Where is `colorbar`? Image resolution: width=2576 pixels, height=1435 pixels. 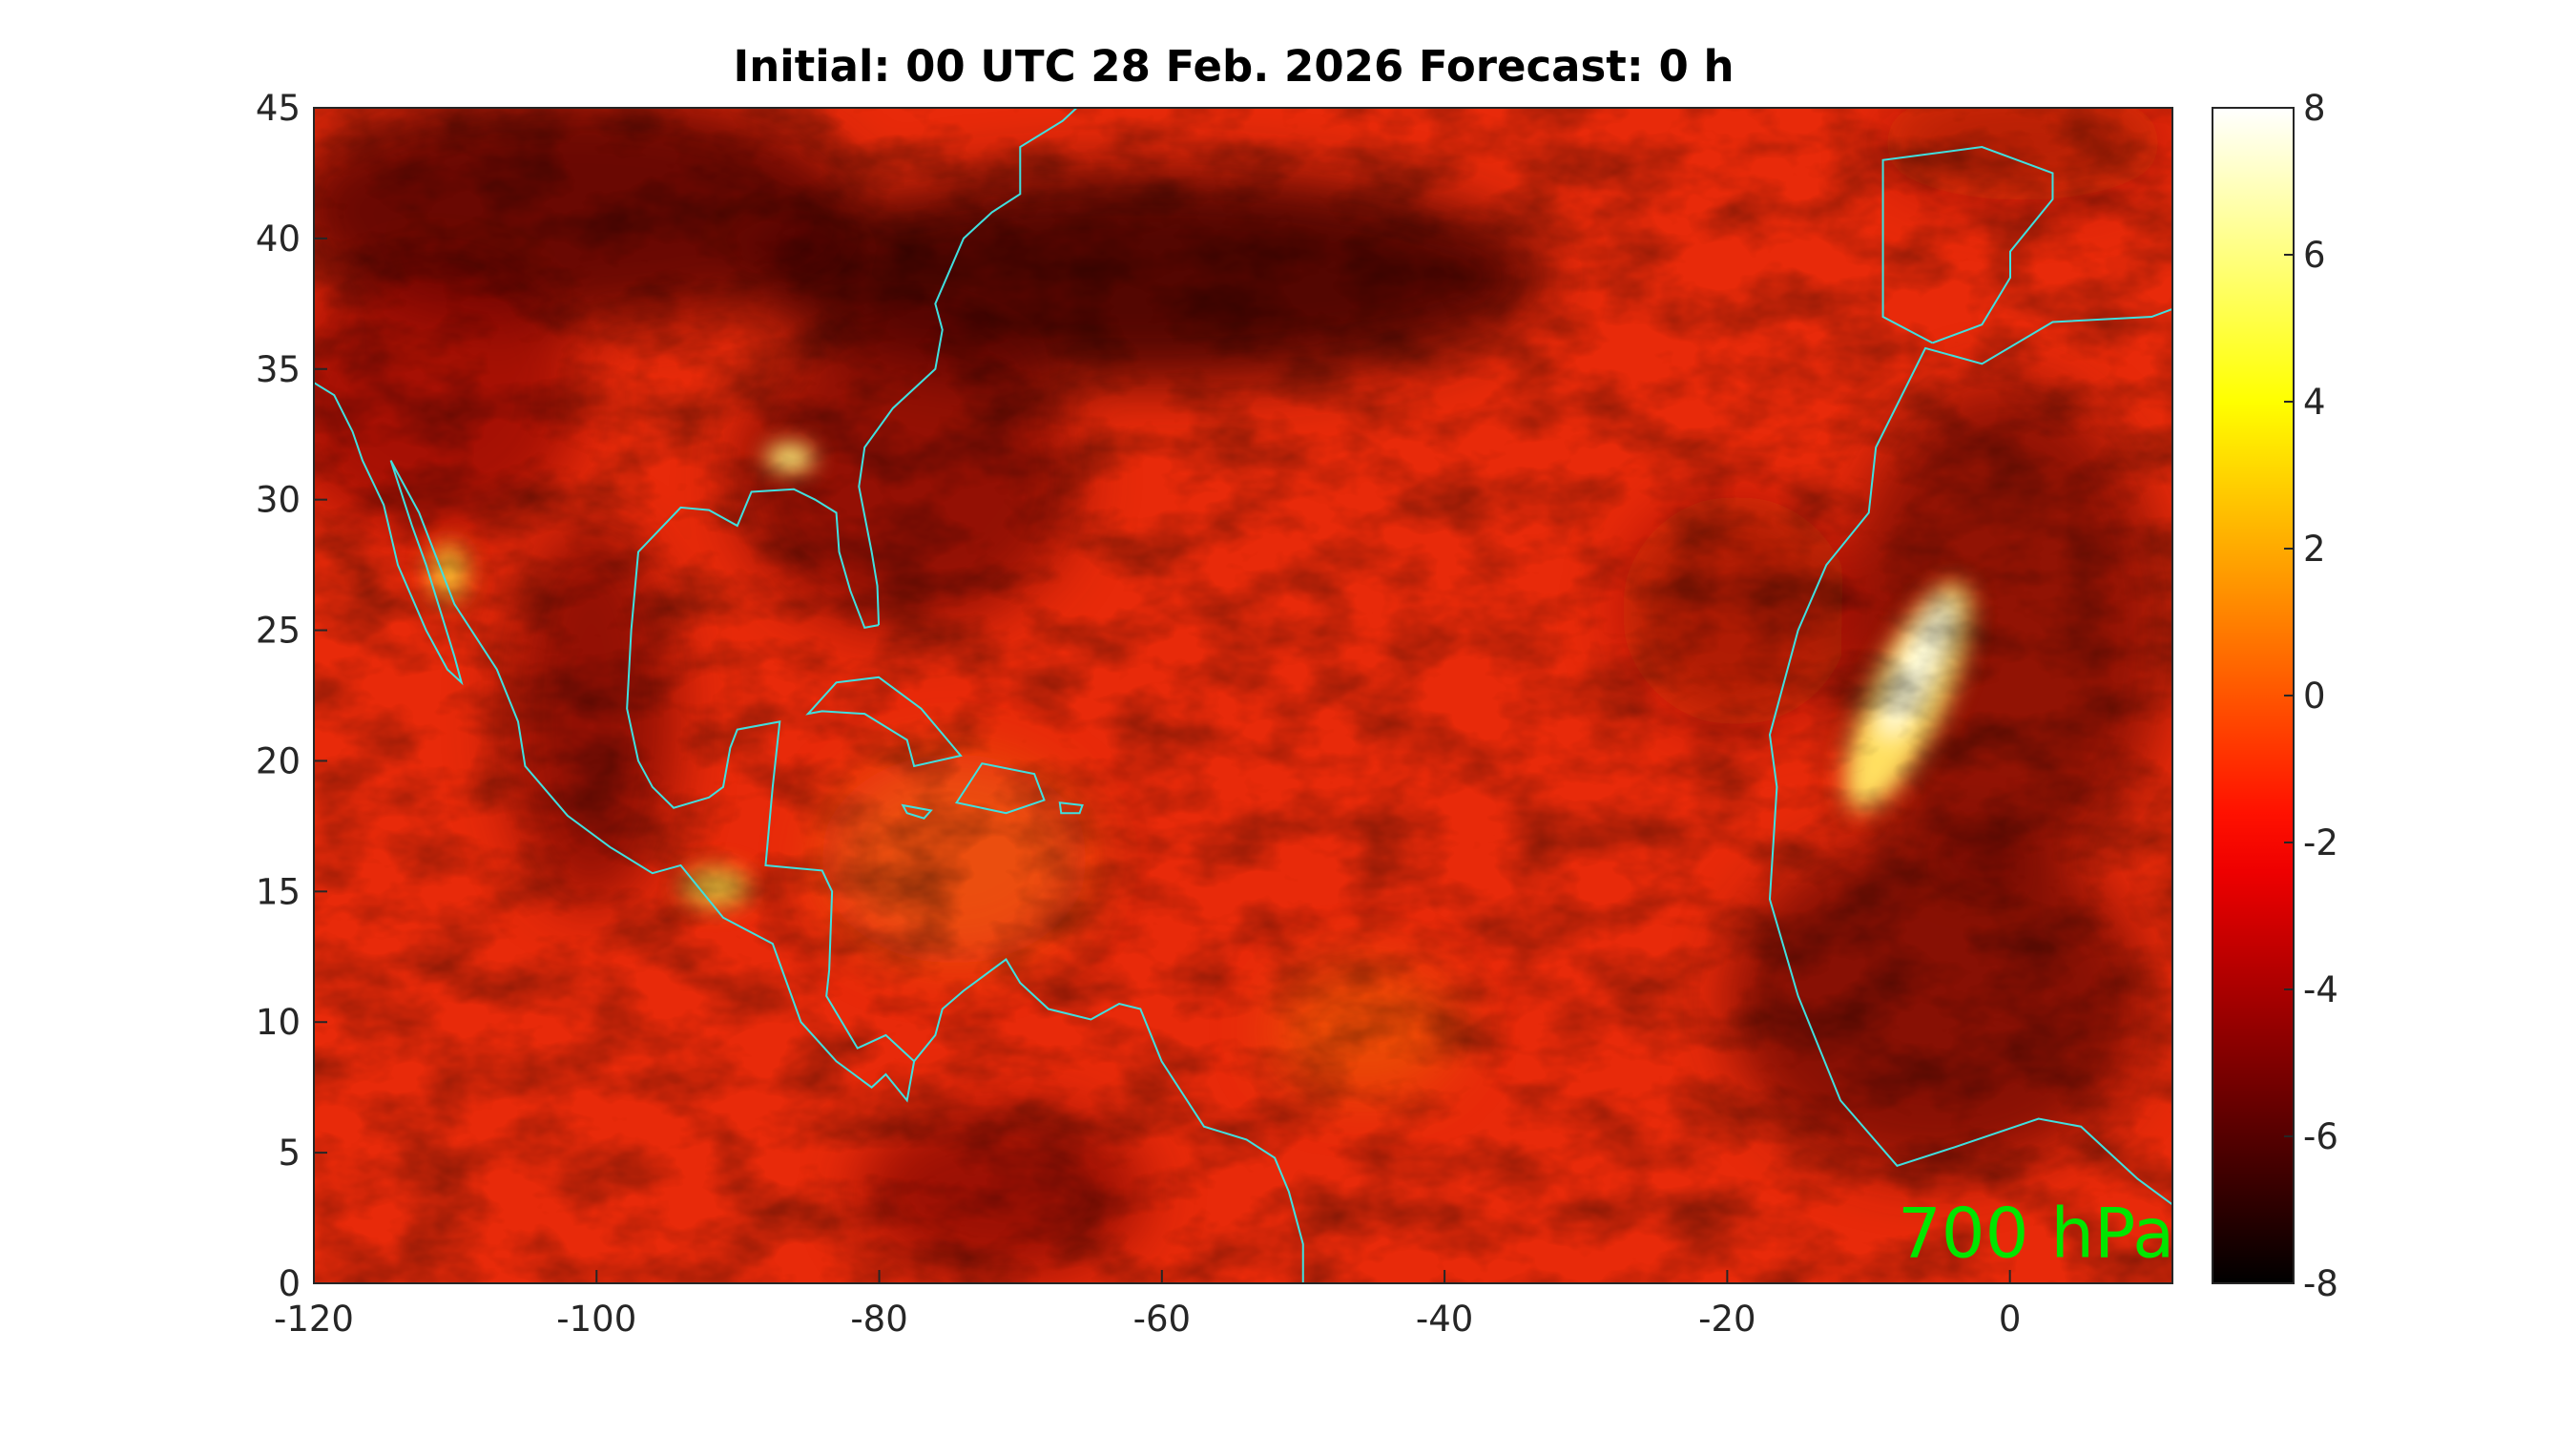
colorbar is located at coordinates (2253, 695).